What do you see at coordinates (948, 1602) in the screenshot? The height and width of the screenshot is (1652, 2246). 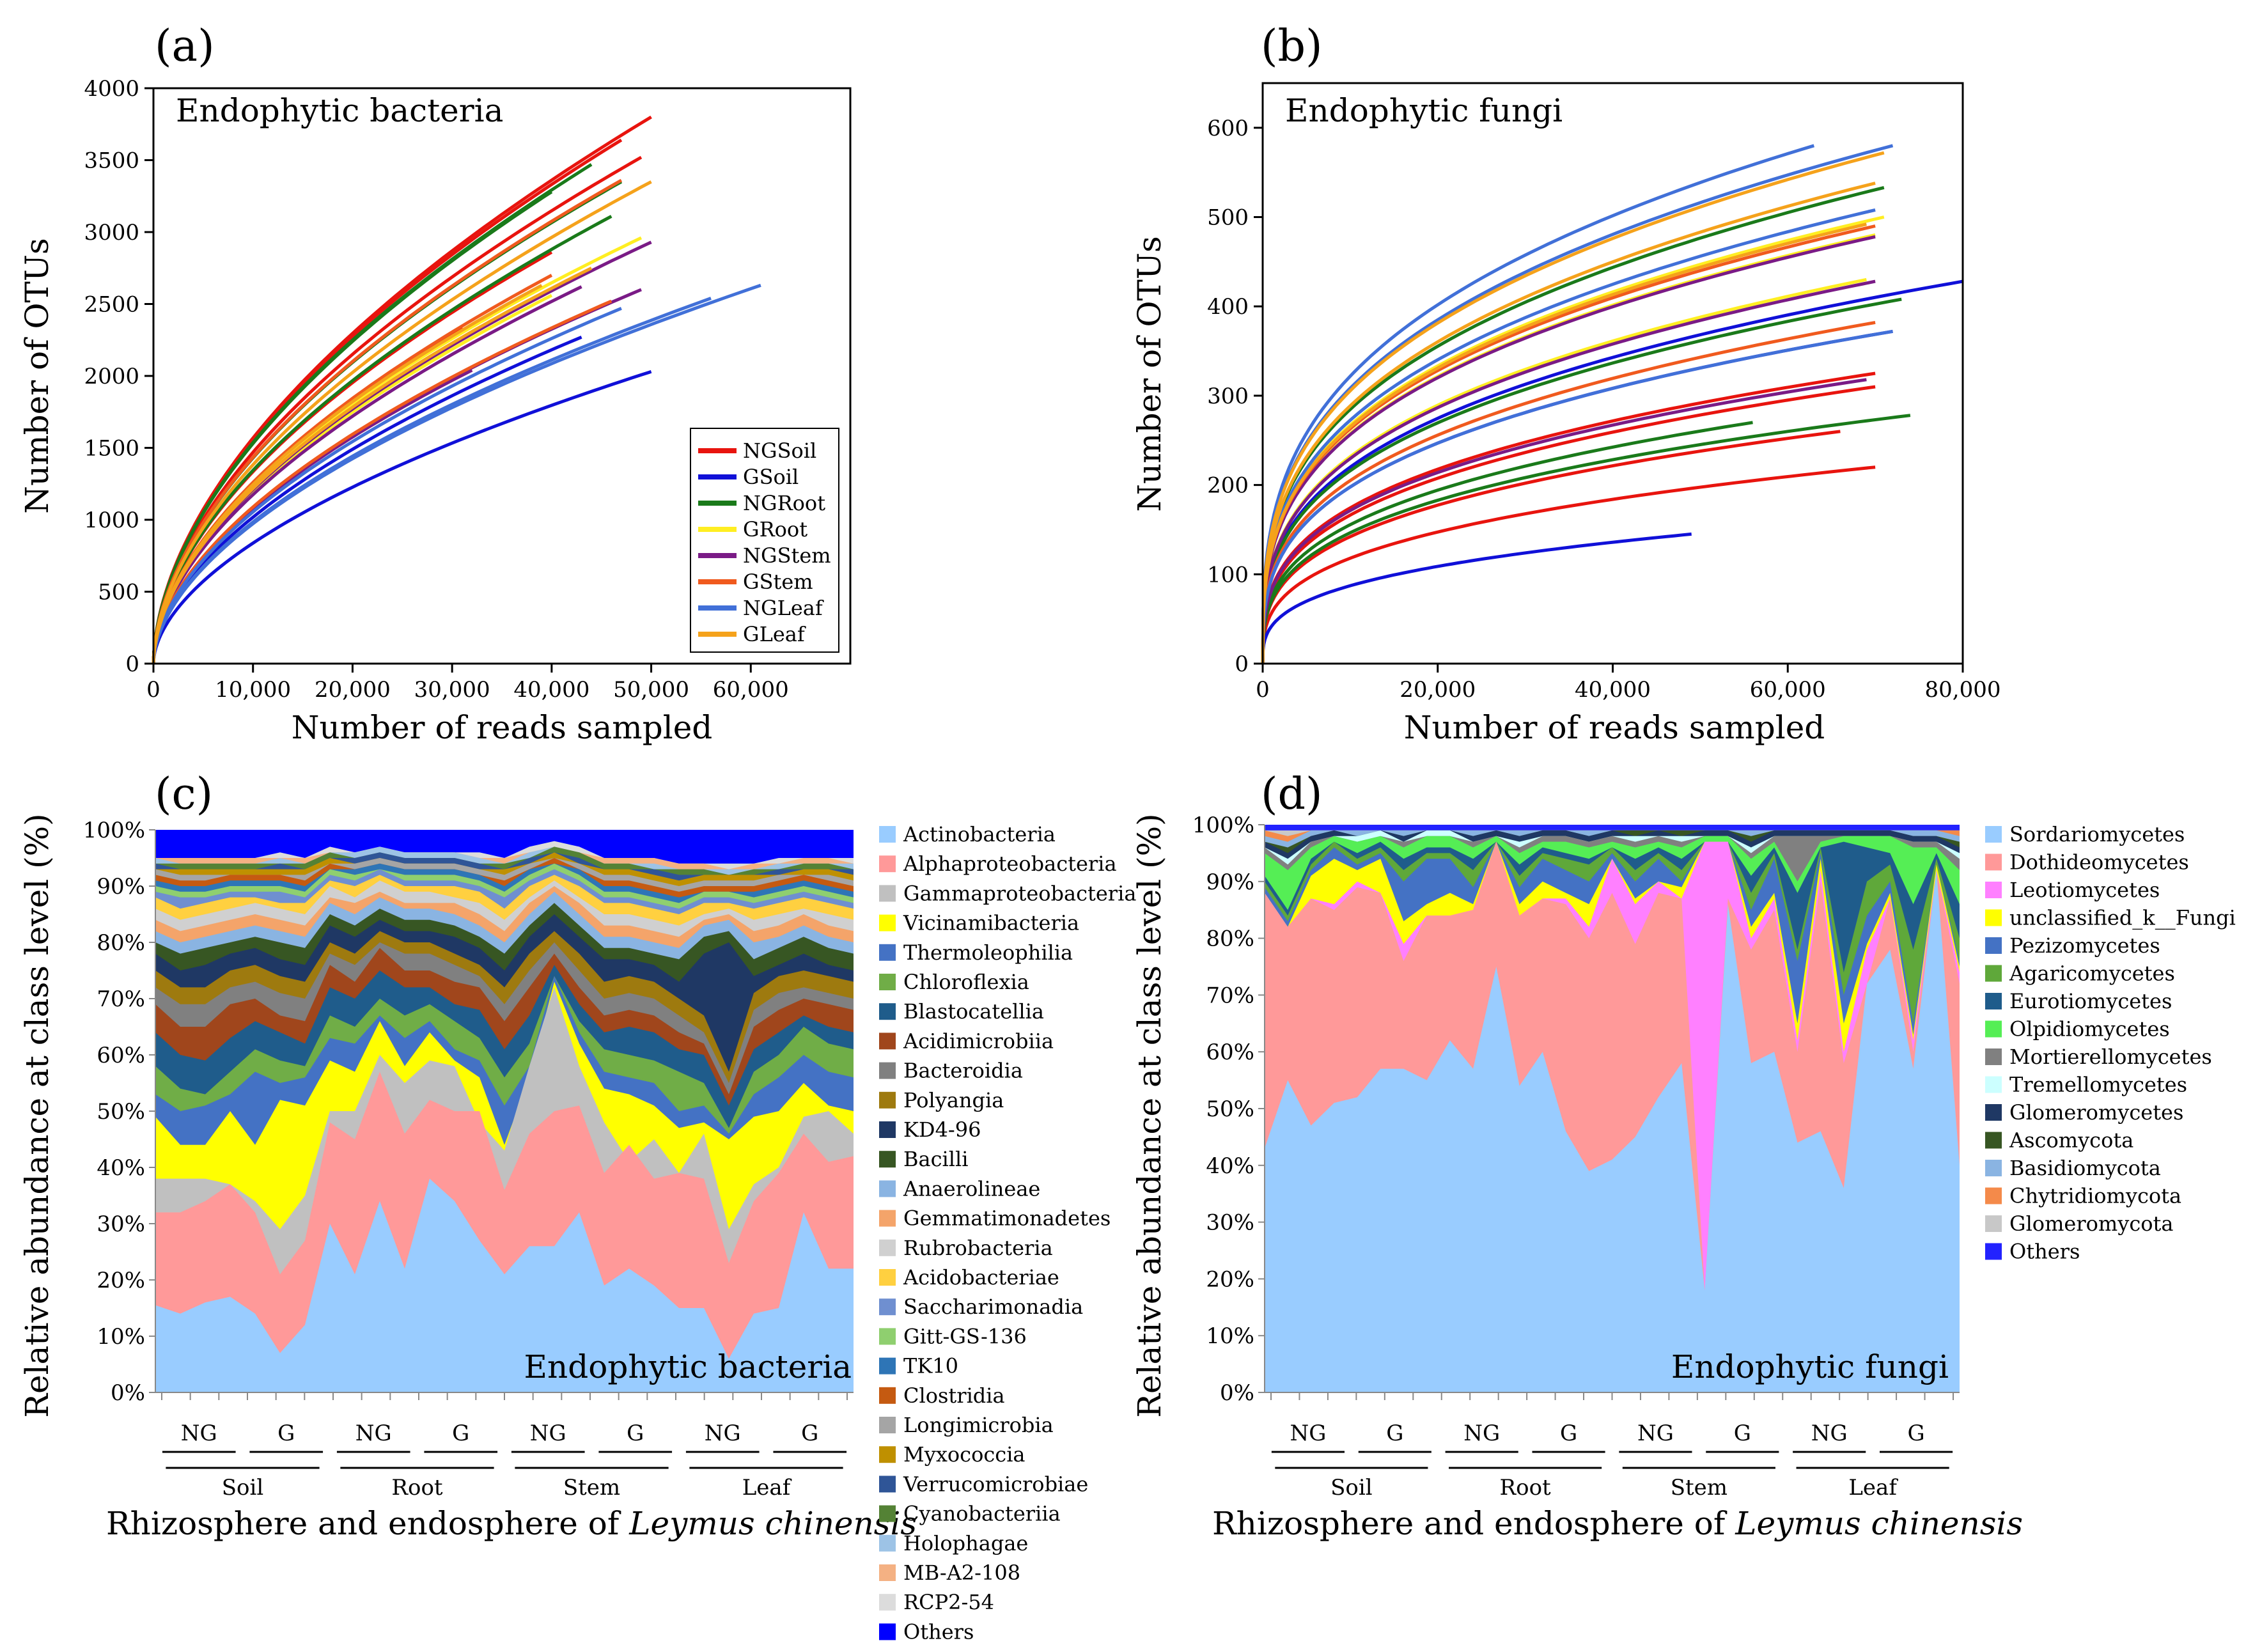 I see `legend-label: RCP2-54` at bounding box center [948, 1602].